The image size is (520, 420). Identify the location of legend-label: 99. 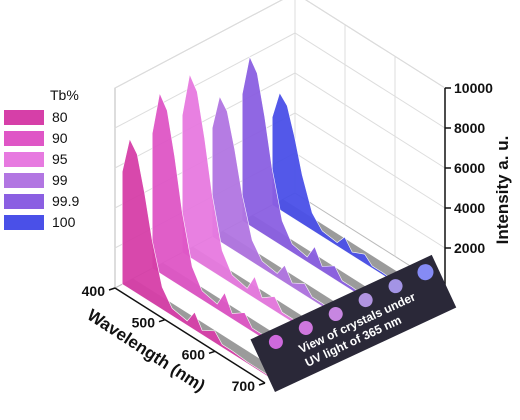
(60, 180).